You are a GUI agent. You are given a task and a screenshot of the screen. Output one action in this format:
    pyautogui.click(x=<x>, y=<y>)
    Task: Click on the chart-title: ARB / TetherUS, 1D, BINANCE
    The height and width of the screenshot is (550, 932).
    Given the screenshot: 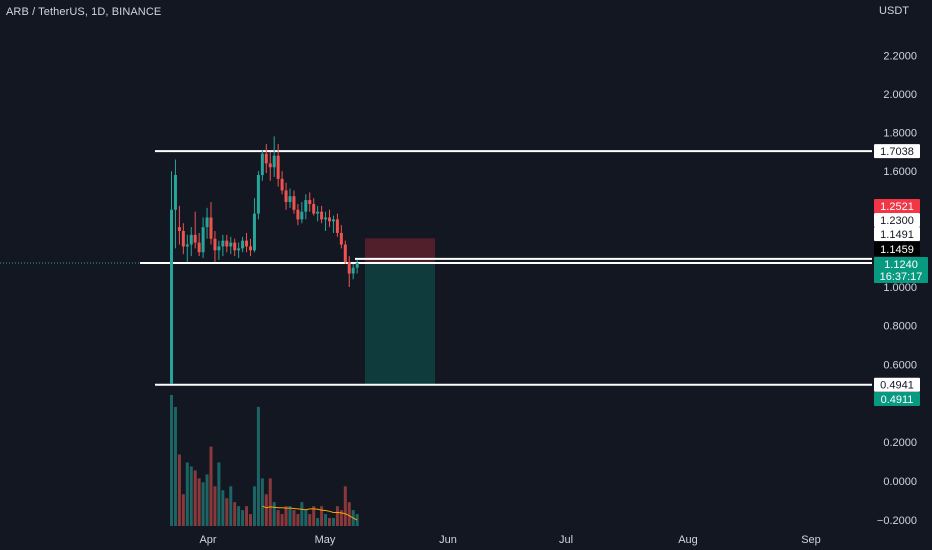 What is the action you would take?
    pyautogui.click(x=84, y=12)
    